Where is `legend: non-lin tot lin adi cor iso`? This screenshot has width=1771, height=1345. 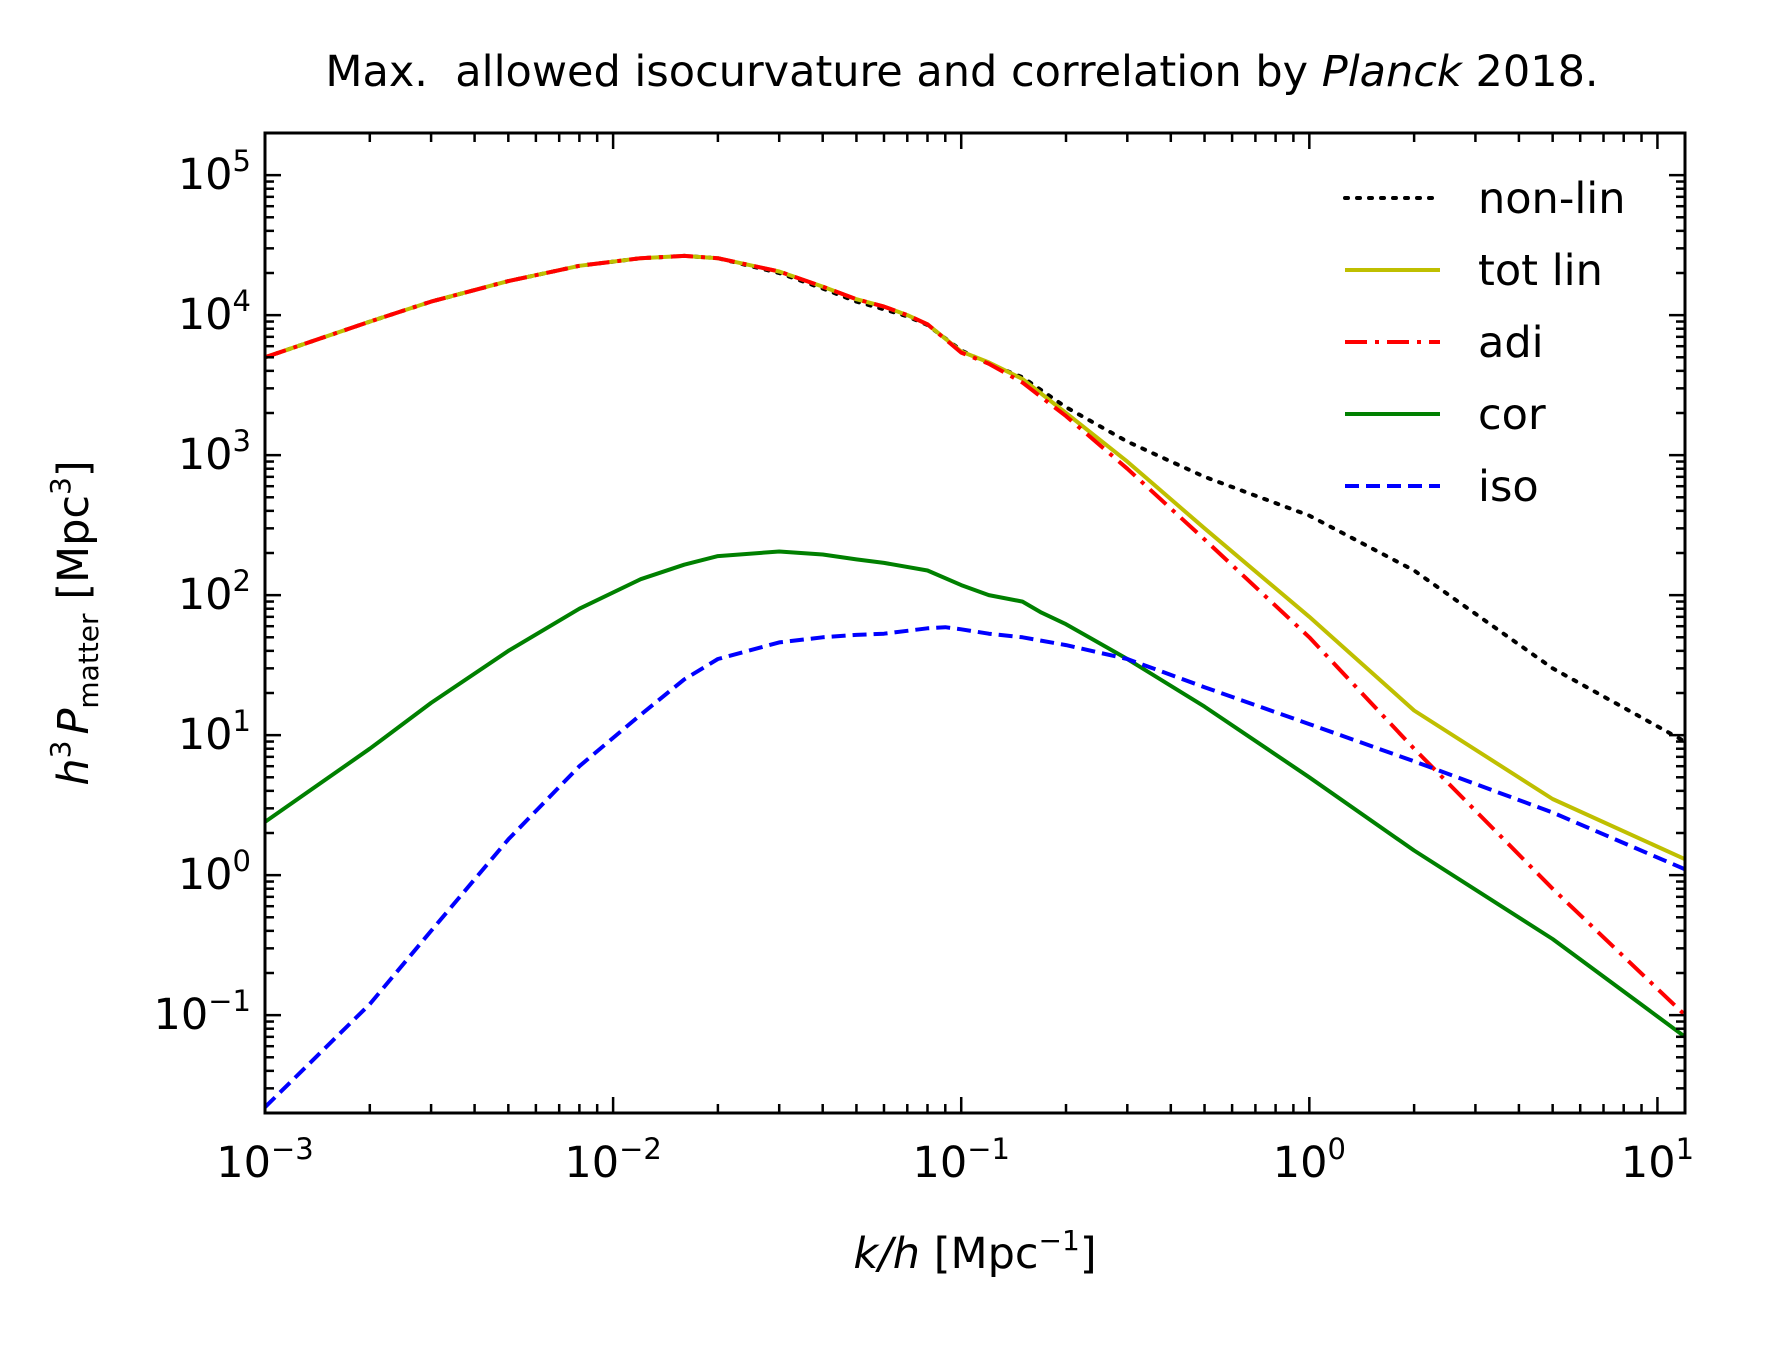 legend: non-lin tot lin adi cor iso is located at coordinates (1485, 343).